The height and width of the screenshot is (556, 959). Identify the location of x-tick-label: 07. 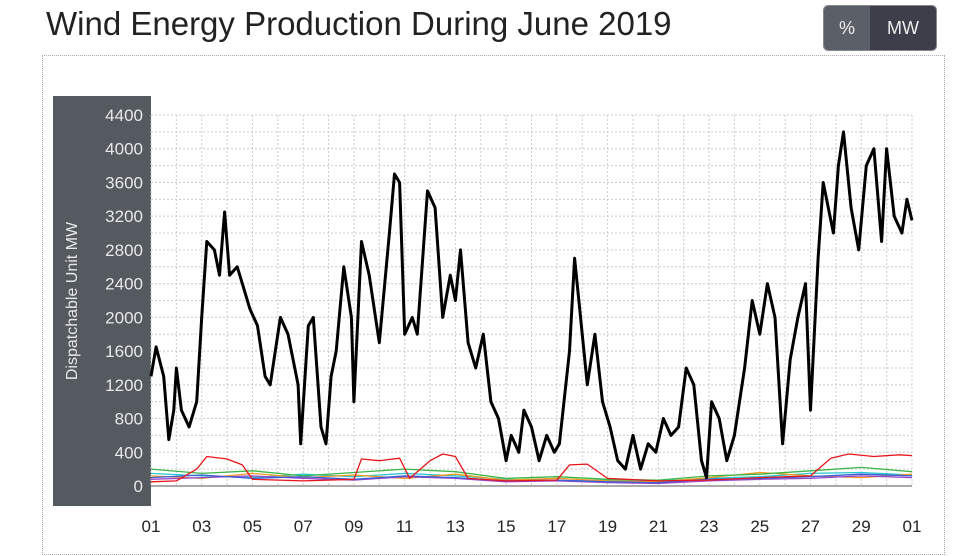
(303, 526).